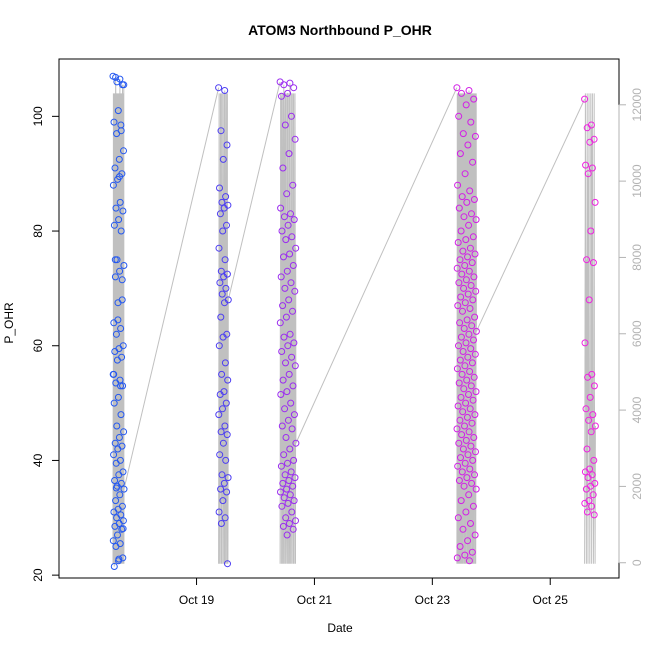 This screenshot has height=650, width=650. I want to click on y2-tick-label: 2000, so click(637, 486).